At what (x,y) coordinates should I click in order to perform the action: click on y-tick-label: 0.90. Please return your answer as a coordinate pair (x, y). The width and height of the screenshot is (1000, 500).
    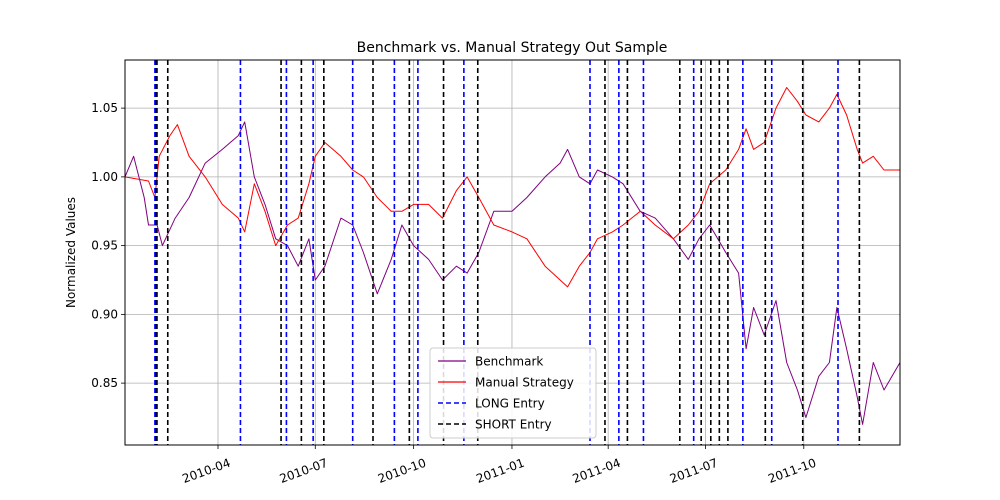
    Looking at the image, I should click on (104, 314).